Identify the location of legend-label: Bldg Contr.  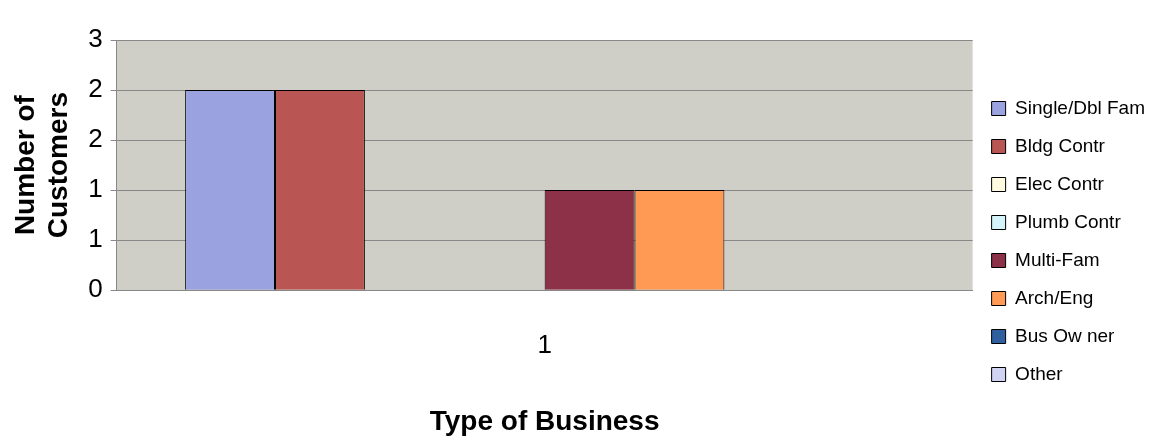
(1060, 145).